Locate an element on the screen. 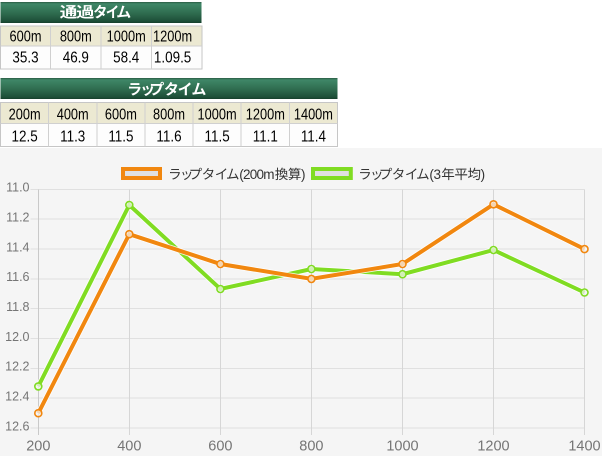 The height and width of the screenshot is (456, 602). svg-text: 400m is located at coordinates (73, 115).